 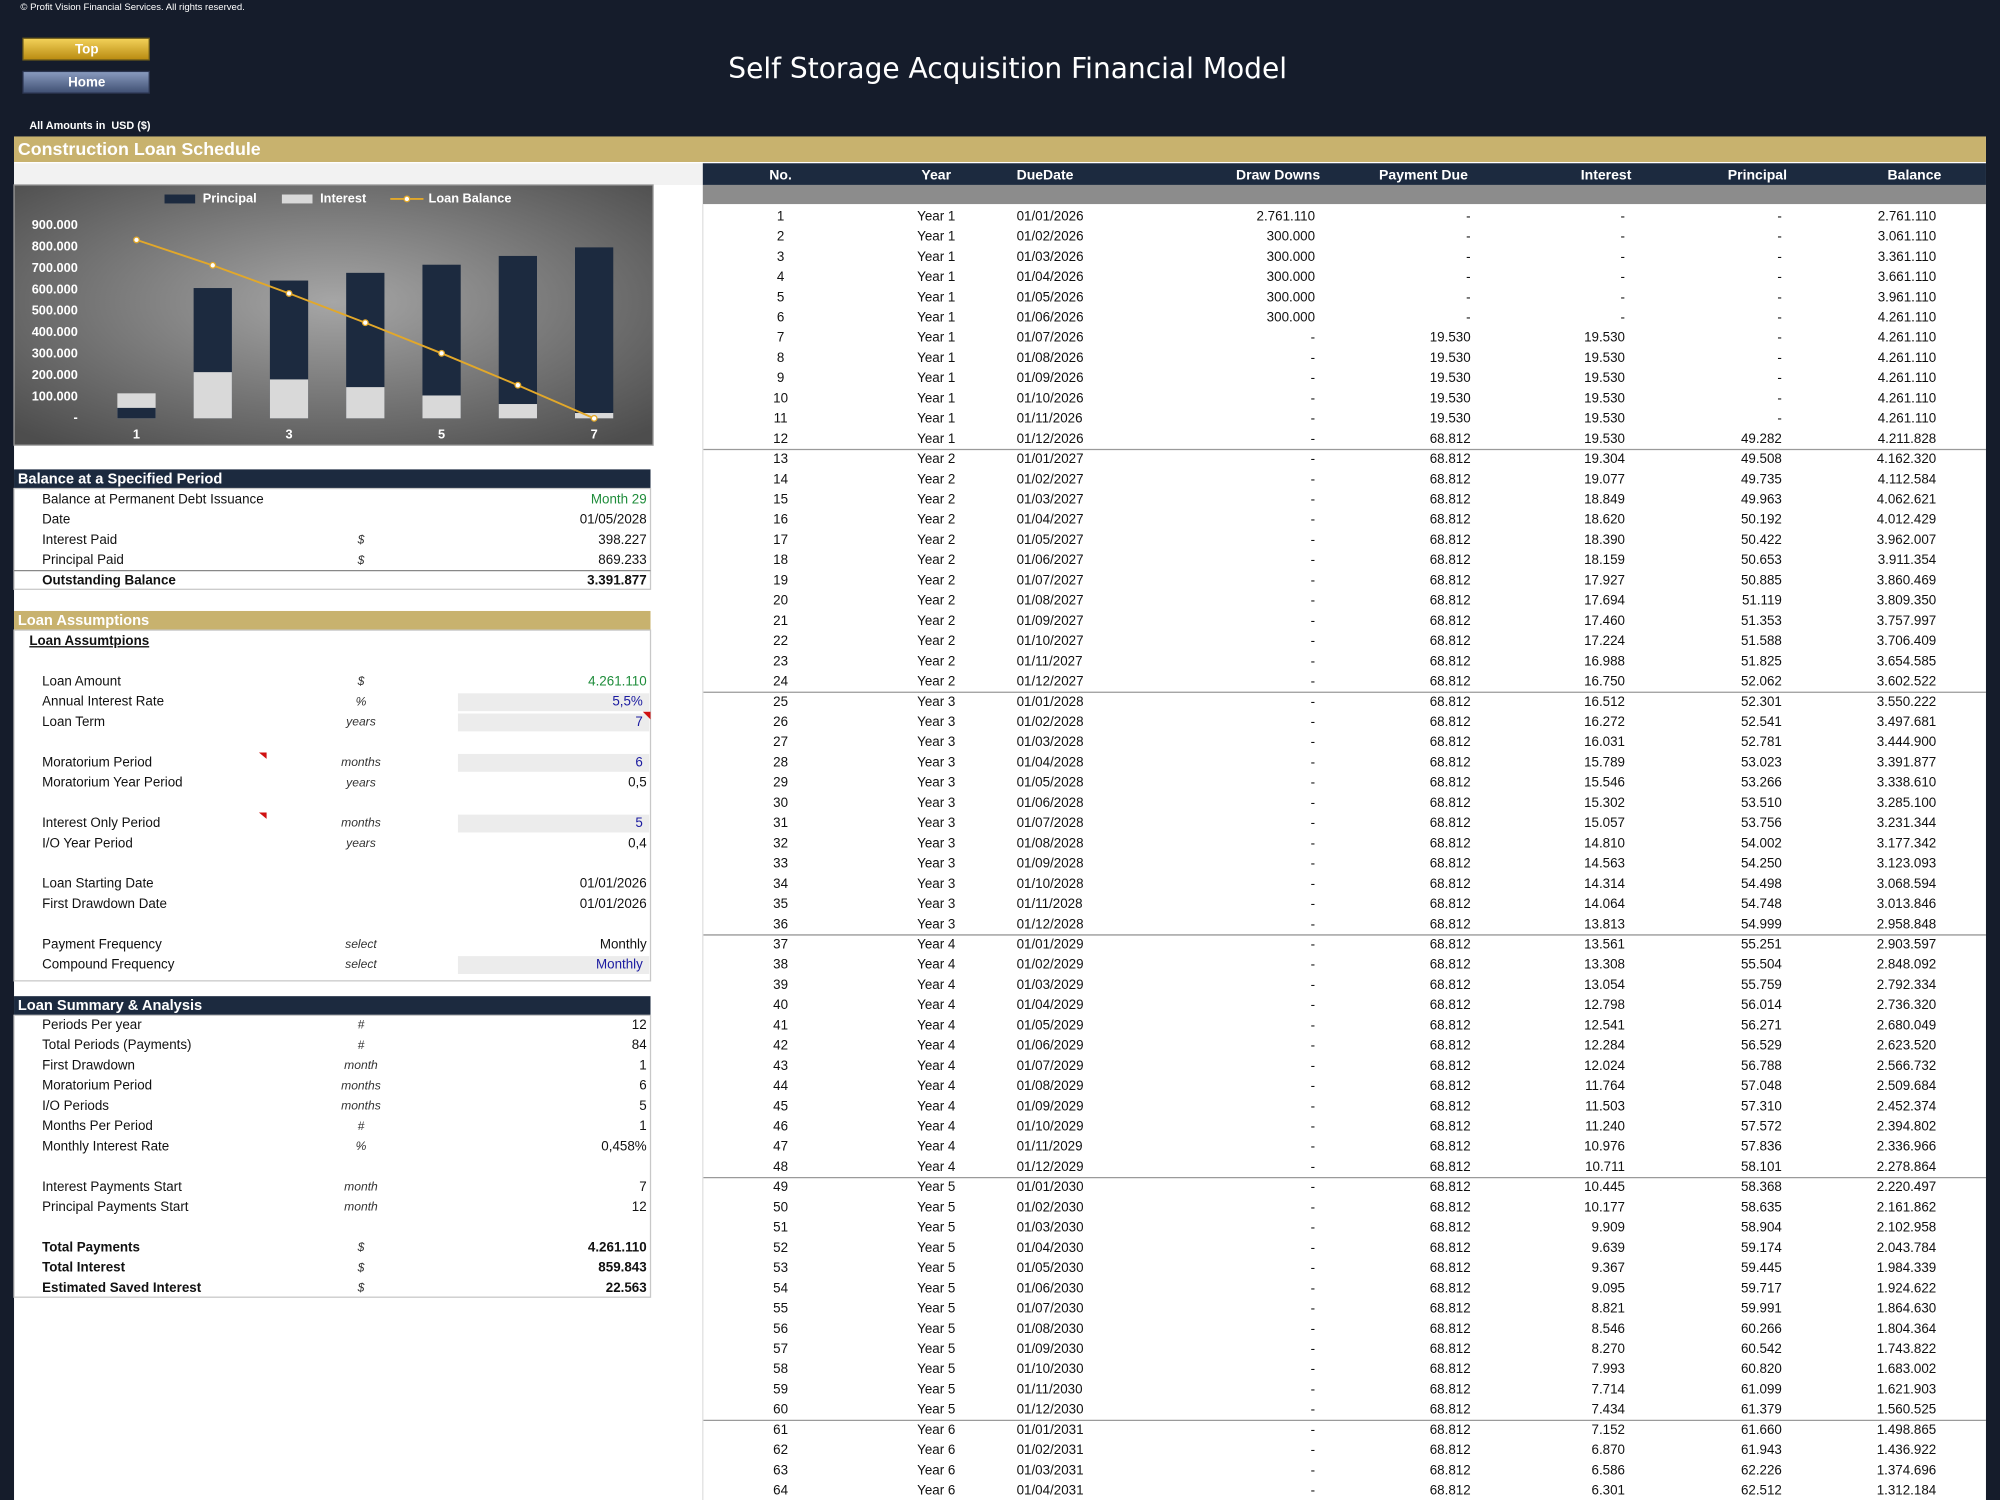 What do you see at coordinates (1907, 458) in the screenshot?
I see `table-cell: 4.162.320` at bounding box center [1907, 458].